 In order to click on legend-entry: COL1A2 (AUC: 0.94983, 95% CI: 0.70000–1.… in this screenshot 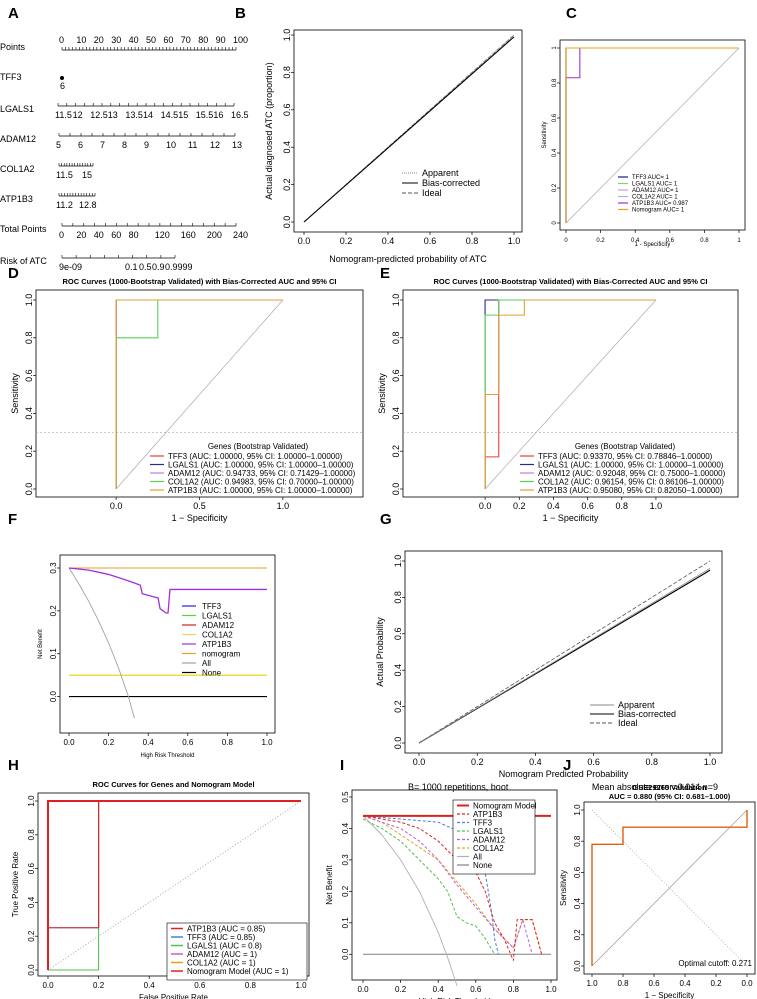, I will do `click(261, 482)`.